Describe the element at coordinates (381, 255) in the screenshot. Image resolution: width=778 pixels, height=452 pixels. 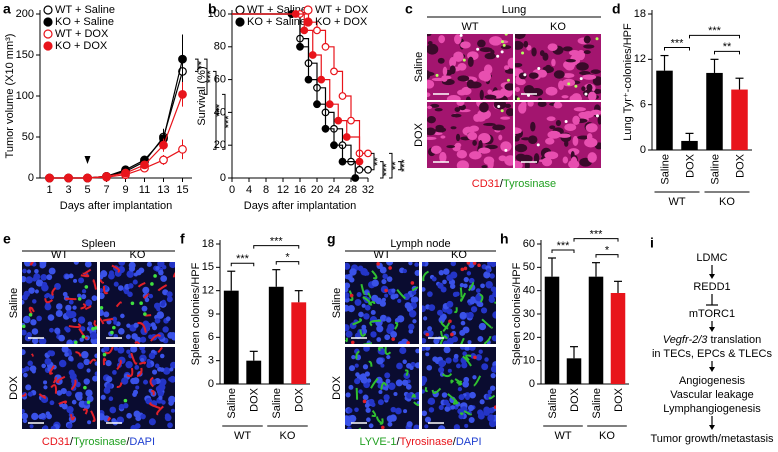
I see `column-label: WT` at that location.